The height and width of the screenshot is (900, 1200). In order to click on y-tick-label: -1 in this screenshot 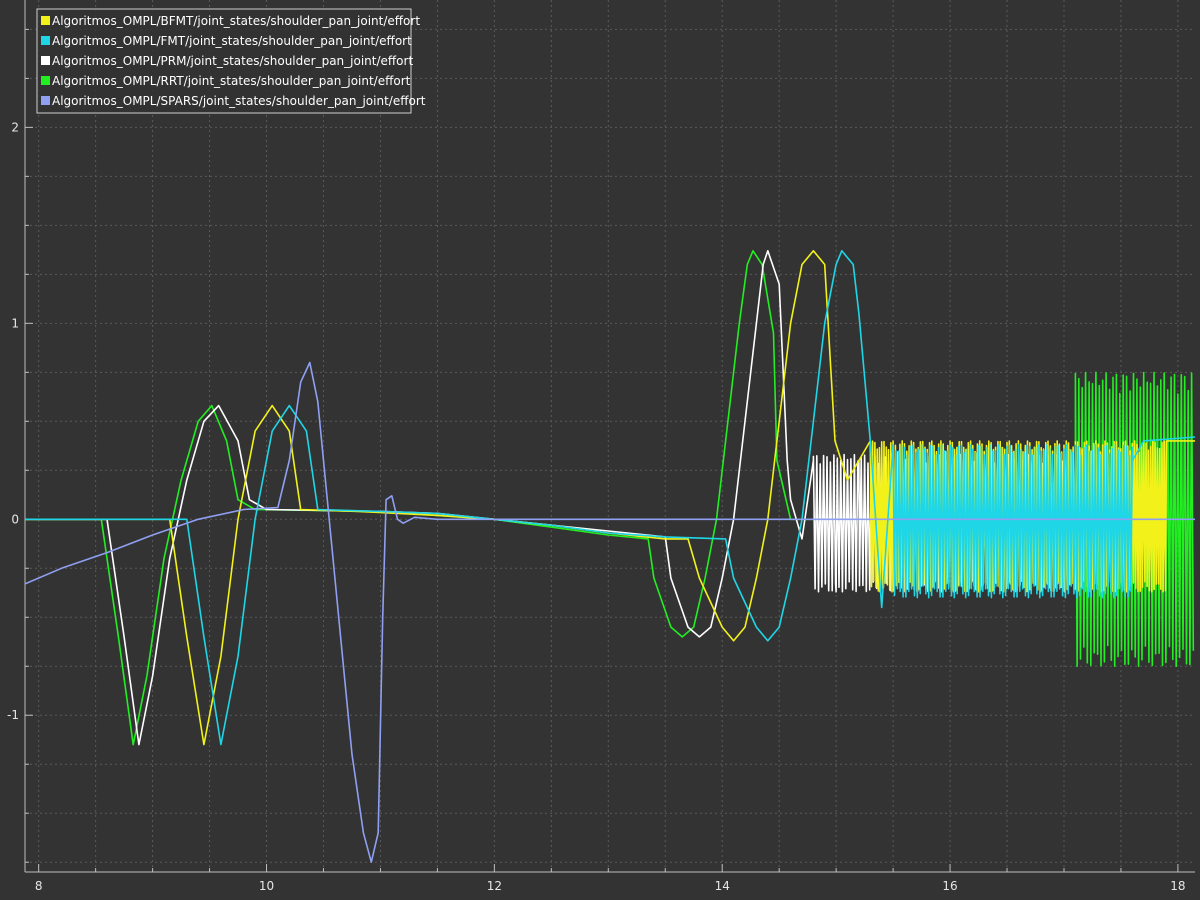, I will do `click(13, 715)`.